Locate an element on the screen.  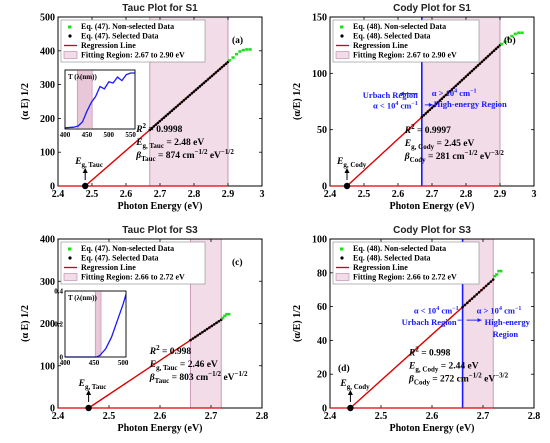
inset-frame is located at coordinates (100, 99).